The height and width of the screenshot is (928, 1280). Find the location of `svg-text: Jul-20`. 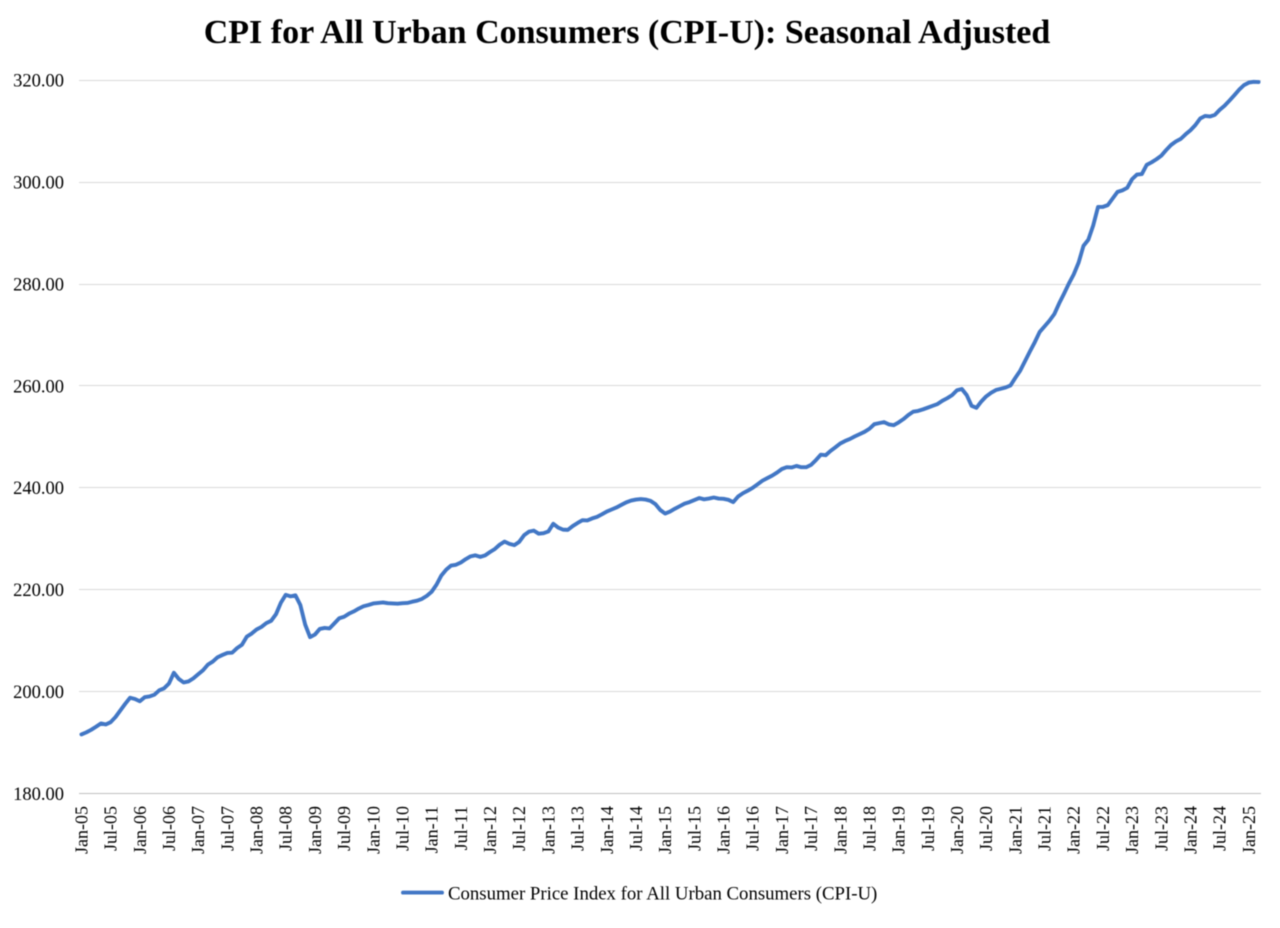

svg-text: Jul-20 is located at coordinates (986, 828).